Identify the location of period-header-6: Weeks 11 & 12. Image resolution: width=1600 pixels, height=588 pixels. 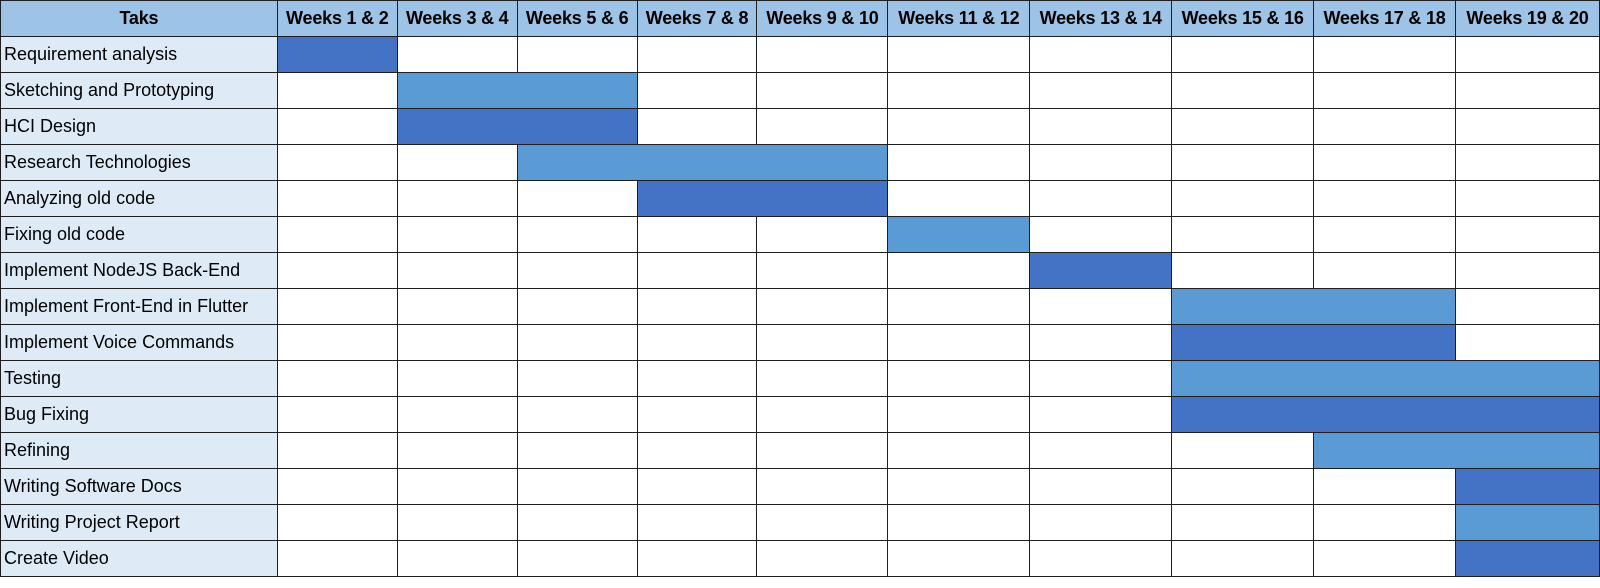
(959, 18).